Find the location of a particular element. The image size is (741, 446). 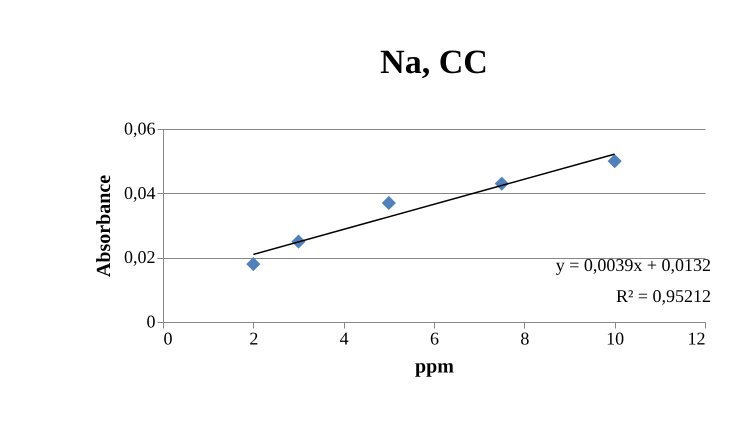

chart-title: Na, CC is located at coordinates (434, 62).